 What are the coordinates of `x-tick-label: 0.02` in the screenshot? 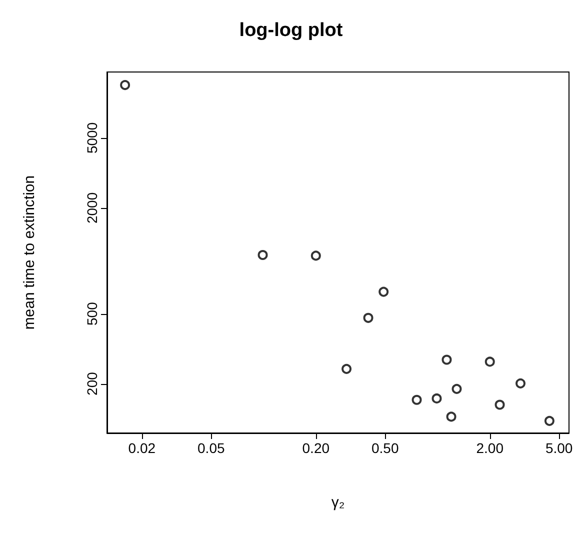 It's located at (142, 448).